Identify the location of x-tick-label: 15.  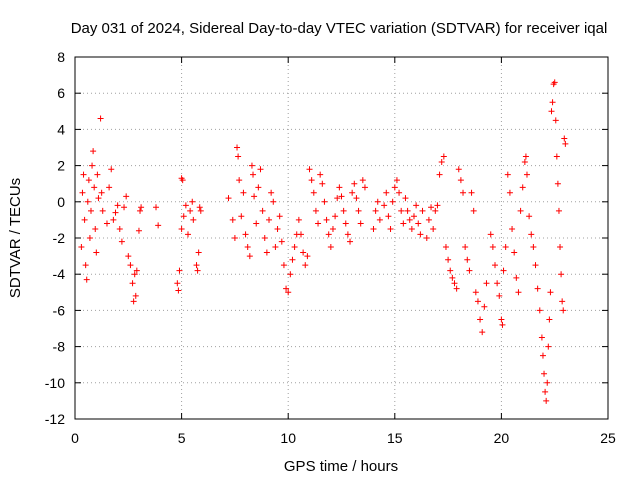
(395, 438).